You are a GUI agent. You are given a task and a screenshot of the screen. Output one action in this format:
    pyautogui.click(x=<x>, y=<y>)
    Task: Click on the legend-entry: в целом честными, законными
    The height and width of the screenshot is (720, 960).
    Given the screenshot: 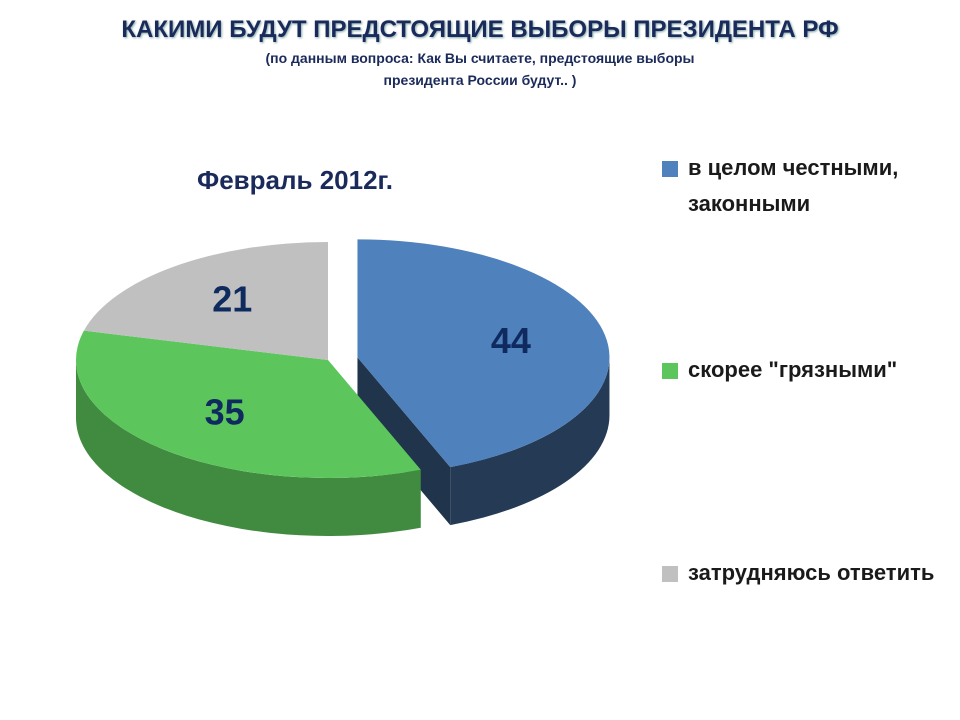 What is the action you would take?
    pyautogui.click(x=800, y=186)
    